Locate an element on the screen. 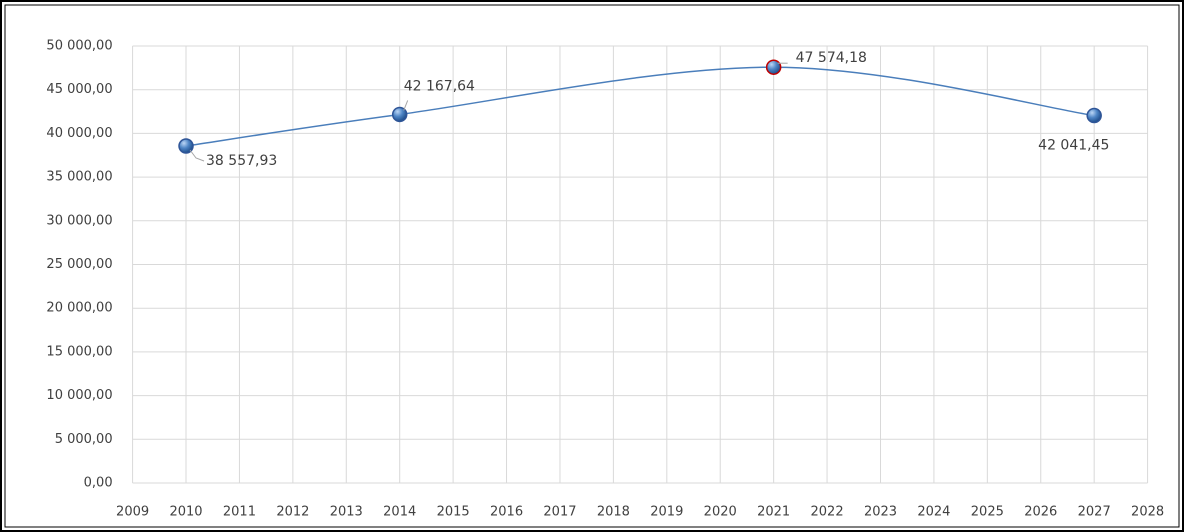 This screenshot has height=532, width=1184. x-tick-label: 2010 is located at coordinates (185, 512).